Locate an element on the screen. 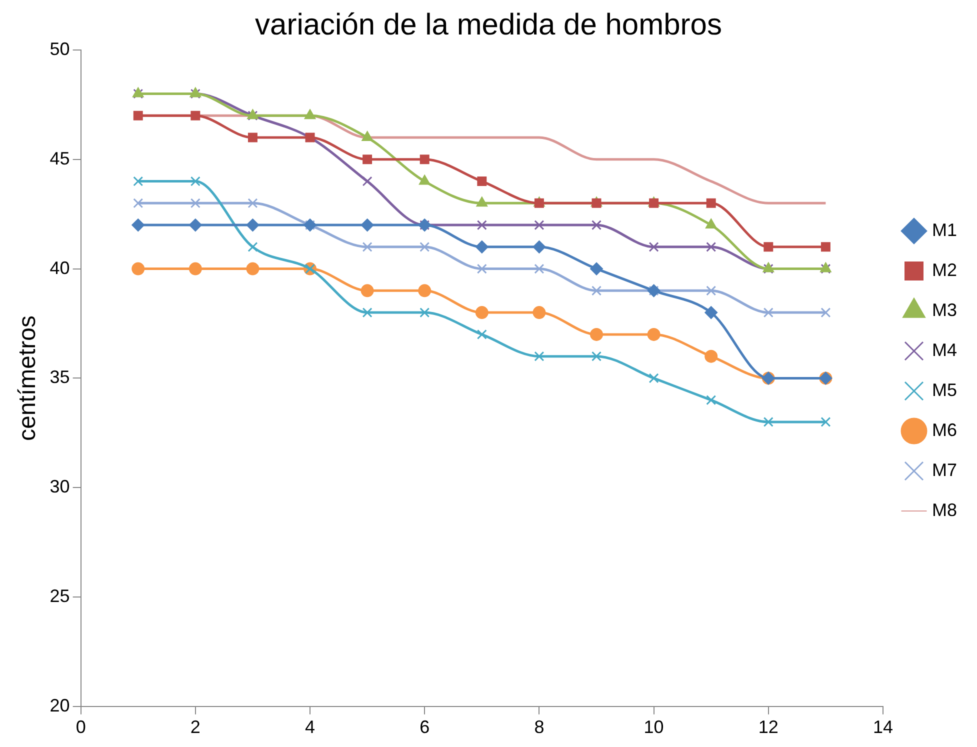  y-tick-label: 20 is located at coordinates (60, 705).